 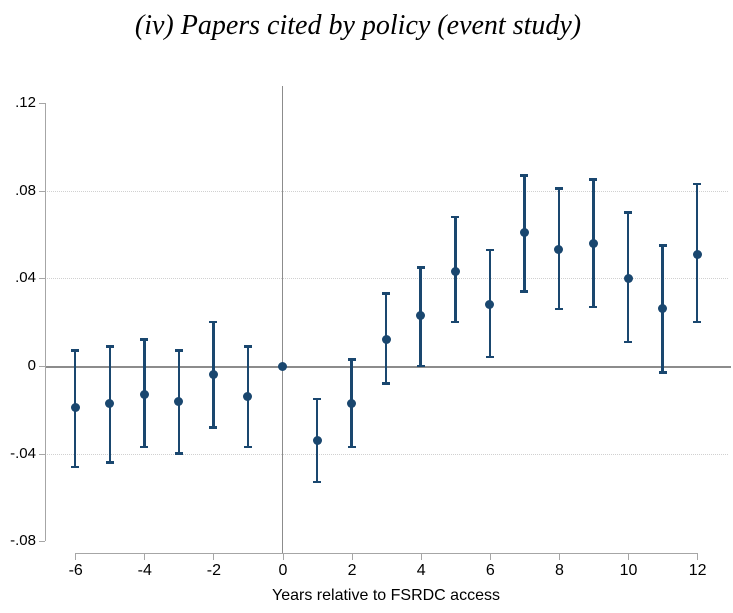 I want to click on x-tick-label: 8, so click(x=559, y=570).